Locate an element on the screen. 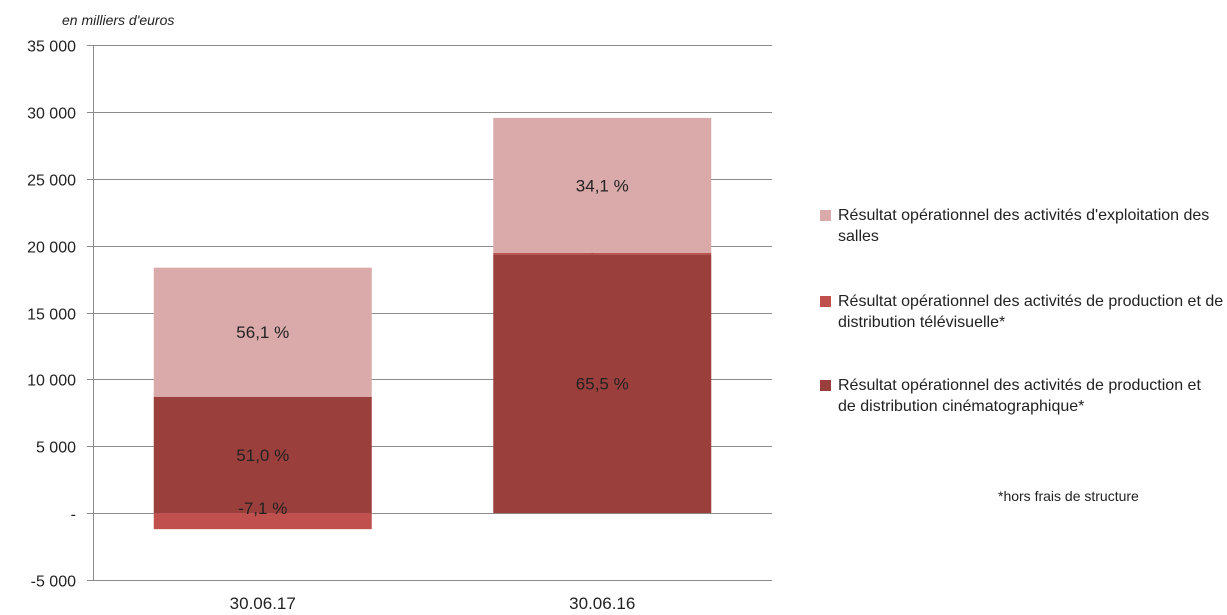  unit-note: en milliers d'euros is located at coordinates (118, 20).